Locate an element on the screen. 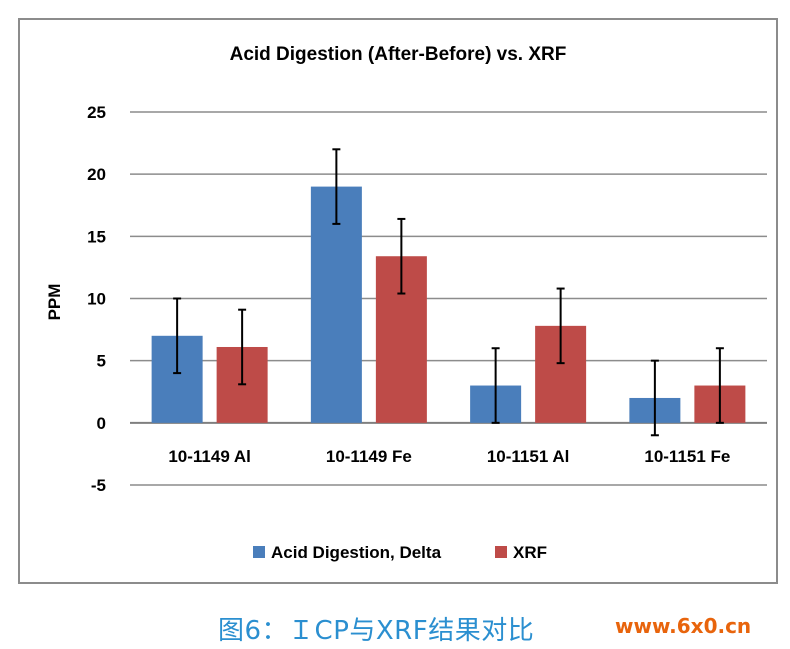 The width and height of the screenshot is (790, 649). legend-swatch-xrf is located at coordinates (501, 552).